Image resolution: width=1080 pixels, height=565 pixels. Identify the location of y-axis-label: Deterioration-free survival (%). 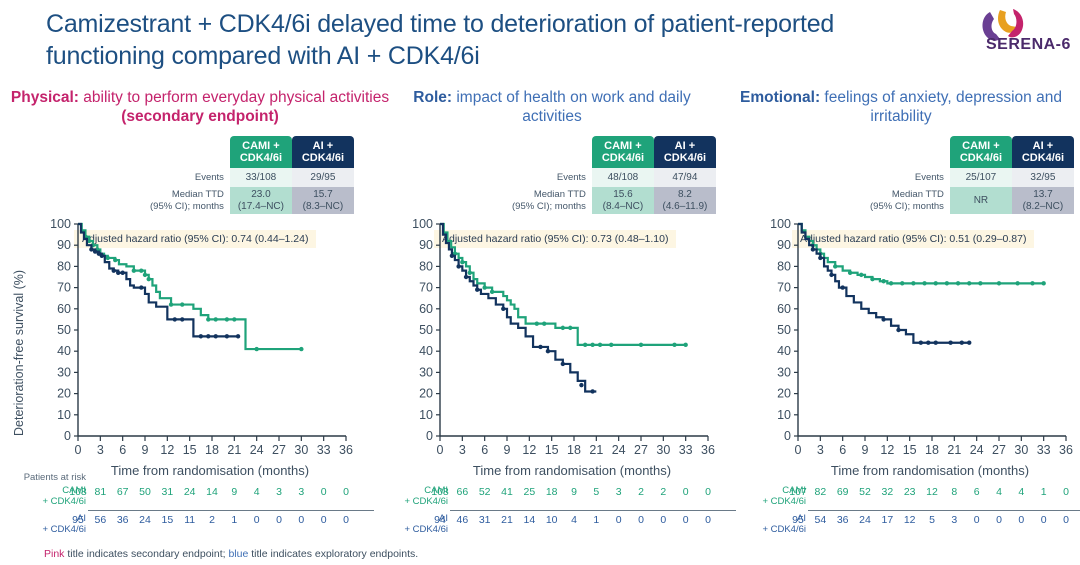
(19, 352).